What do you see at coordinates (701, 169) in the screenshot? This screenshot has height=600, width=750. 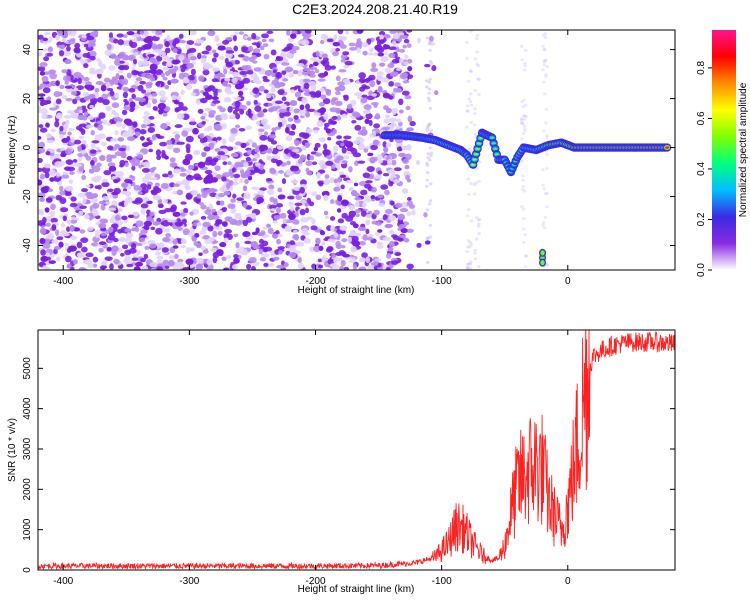 I see `colorbar-tick-label: 0.4` at bounding box center [701, 169].